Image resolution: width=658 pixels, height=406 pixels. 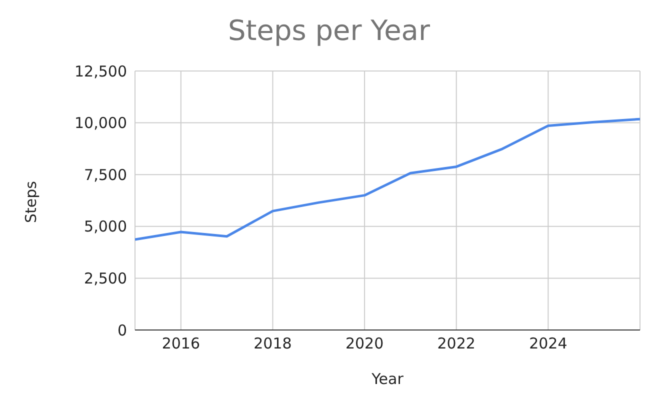 I want to click on x-tick-label: 2020, so click(x=364, y=343).